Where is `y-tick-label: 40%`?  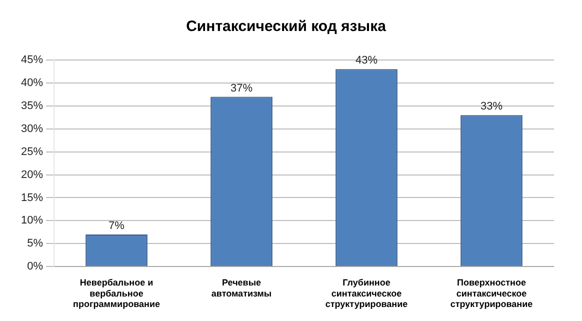
y-tick-label: 40% is located at coordinates (32, 82).